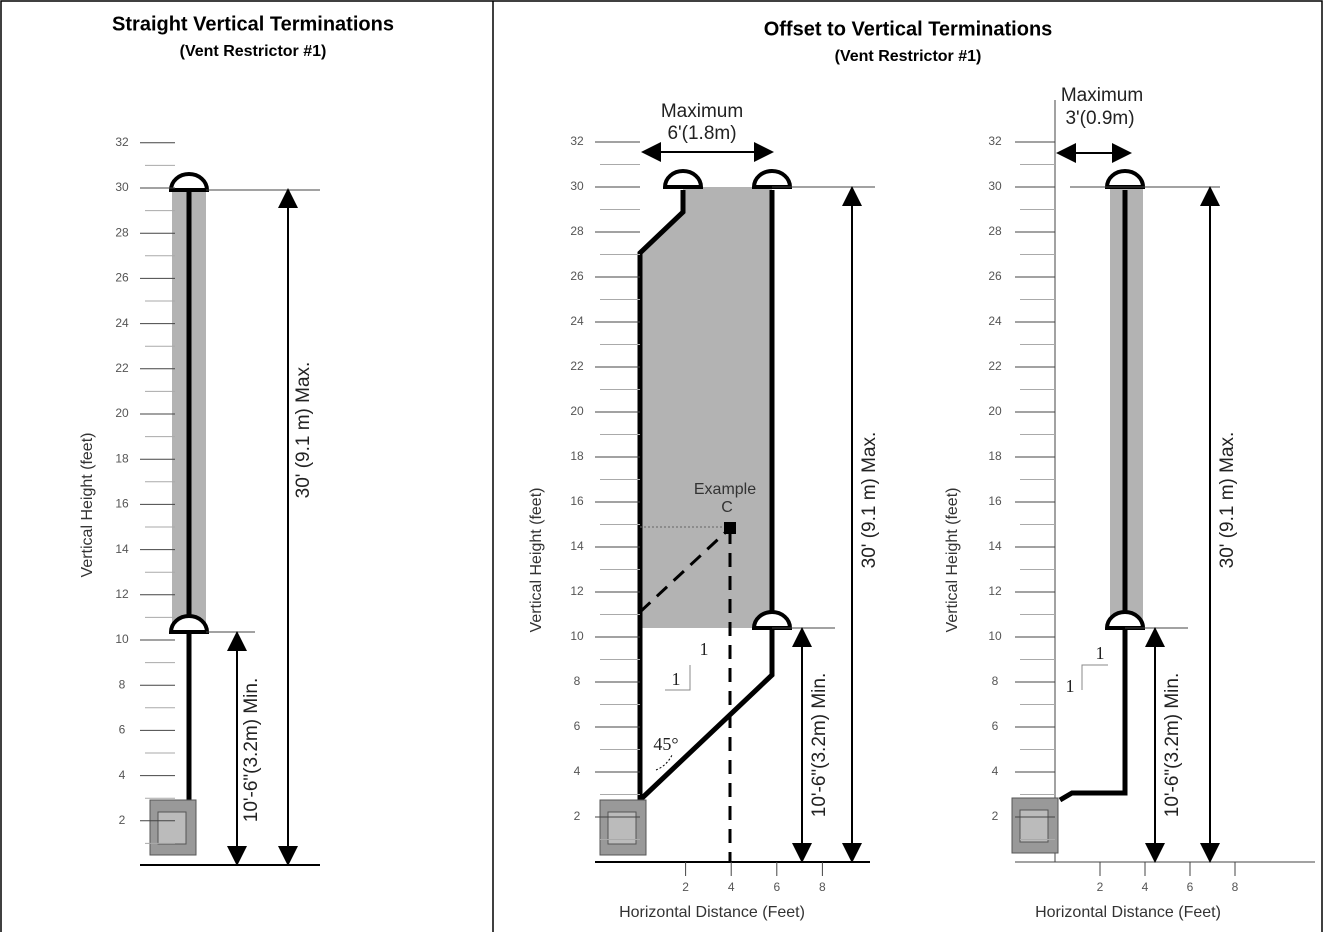 The image size is (1323, 932). What do you see at coordinates (725, 489) in the screenshot?
I see `example-label: Example` at bounding box center [725, 489].